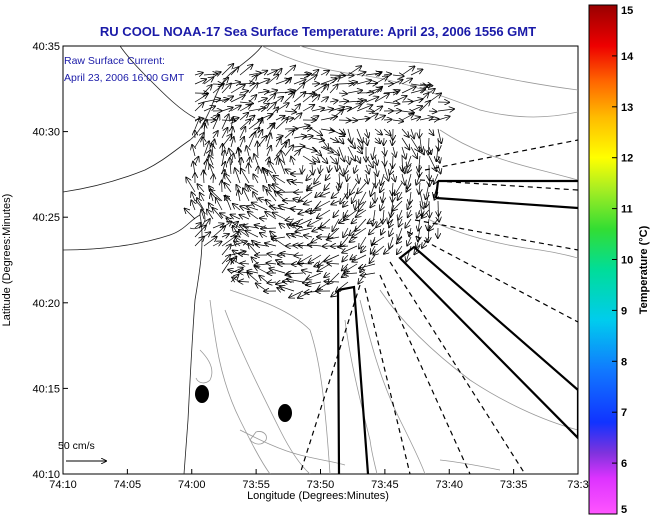 The image size is (651, 519). What do you see at coordinates (624, 464) in the screenshot?
I see `colorbar-tick-label: 6` at bounding box center [624, 464].